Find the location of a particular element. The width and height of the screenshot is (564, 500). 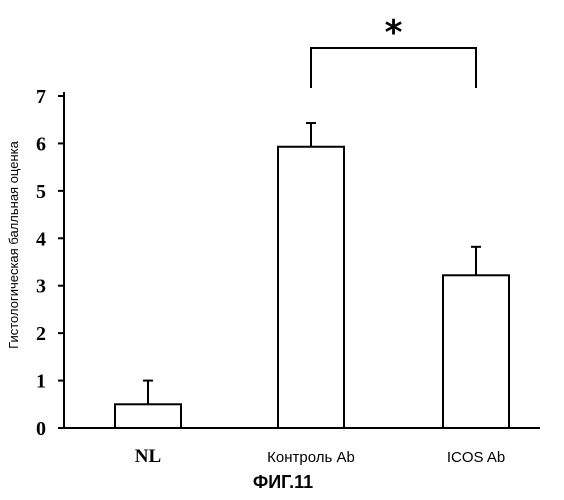

figure-caption: ФИГ.11 is located at coordinates (283, 482).